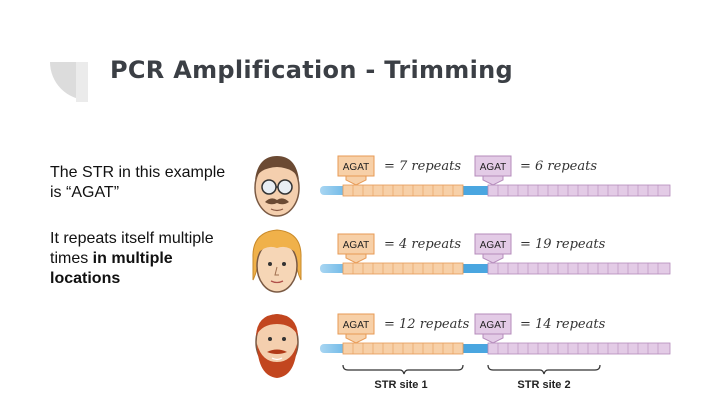 This screenshot has width=720, height=405. Describe the element at coordinates (403, 369) in the screenshot. I see `str-site-1-bracket` at that location.